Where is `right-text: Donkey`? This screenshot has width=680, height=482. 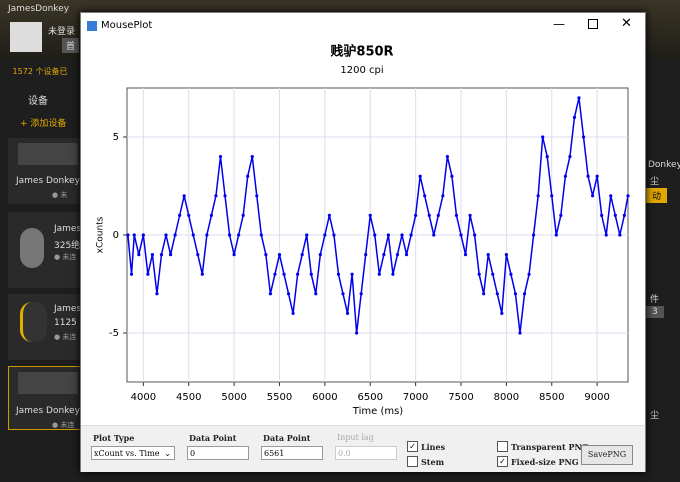
right-text: Donkey is located at coordinates (664, 165).